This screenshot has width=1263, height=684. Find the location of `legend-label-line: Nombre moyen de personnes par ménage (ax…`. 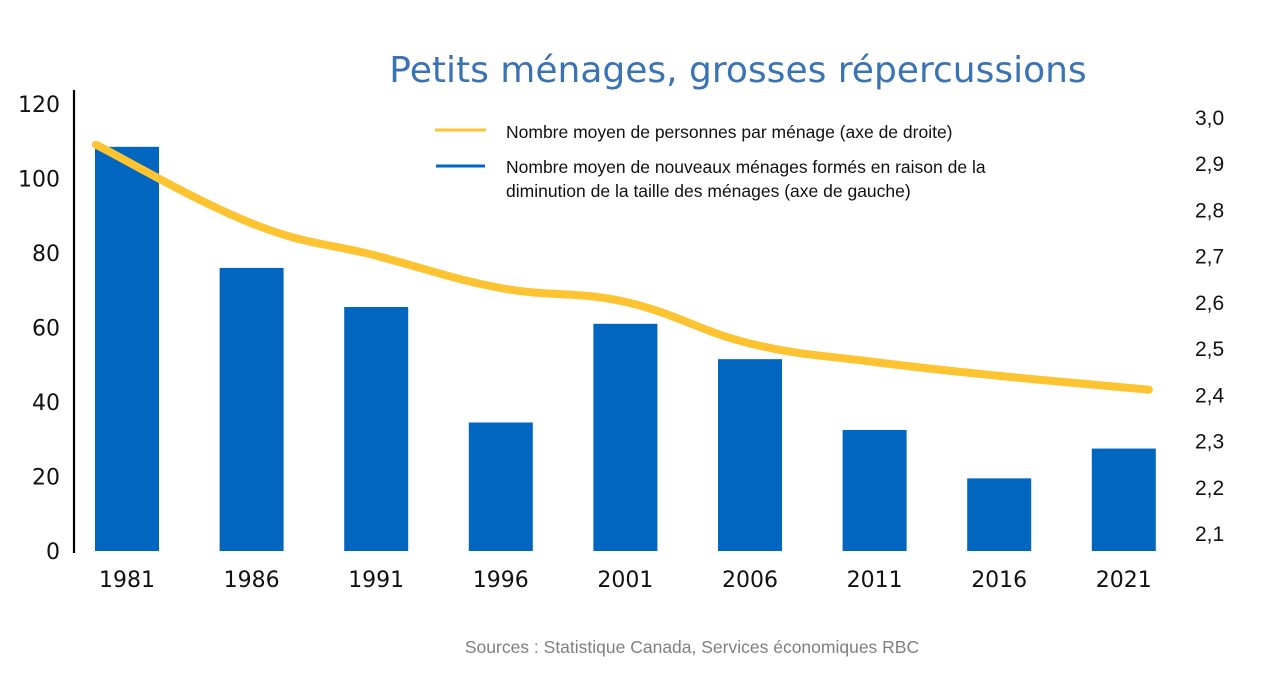

legend-label-line: Nombre moyen de personnes par ménage (ax… is located at coordinates (729, 132).